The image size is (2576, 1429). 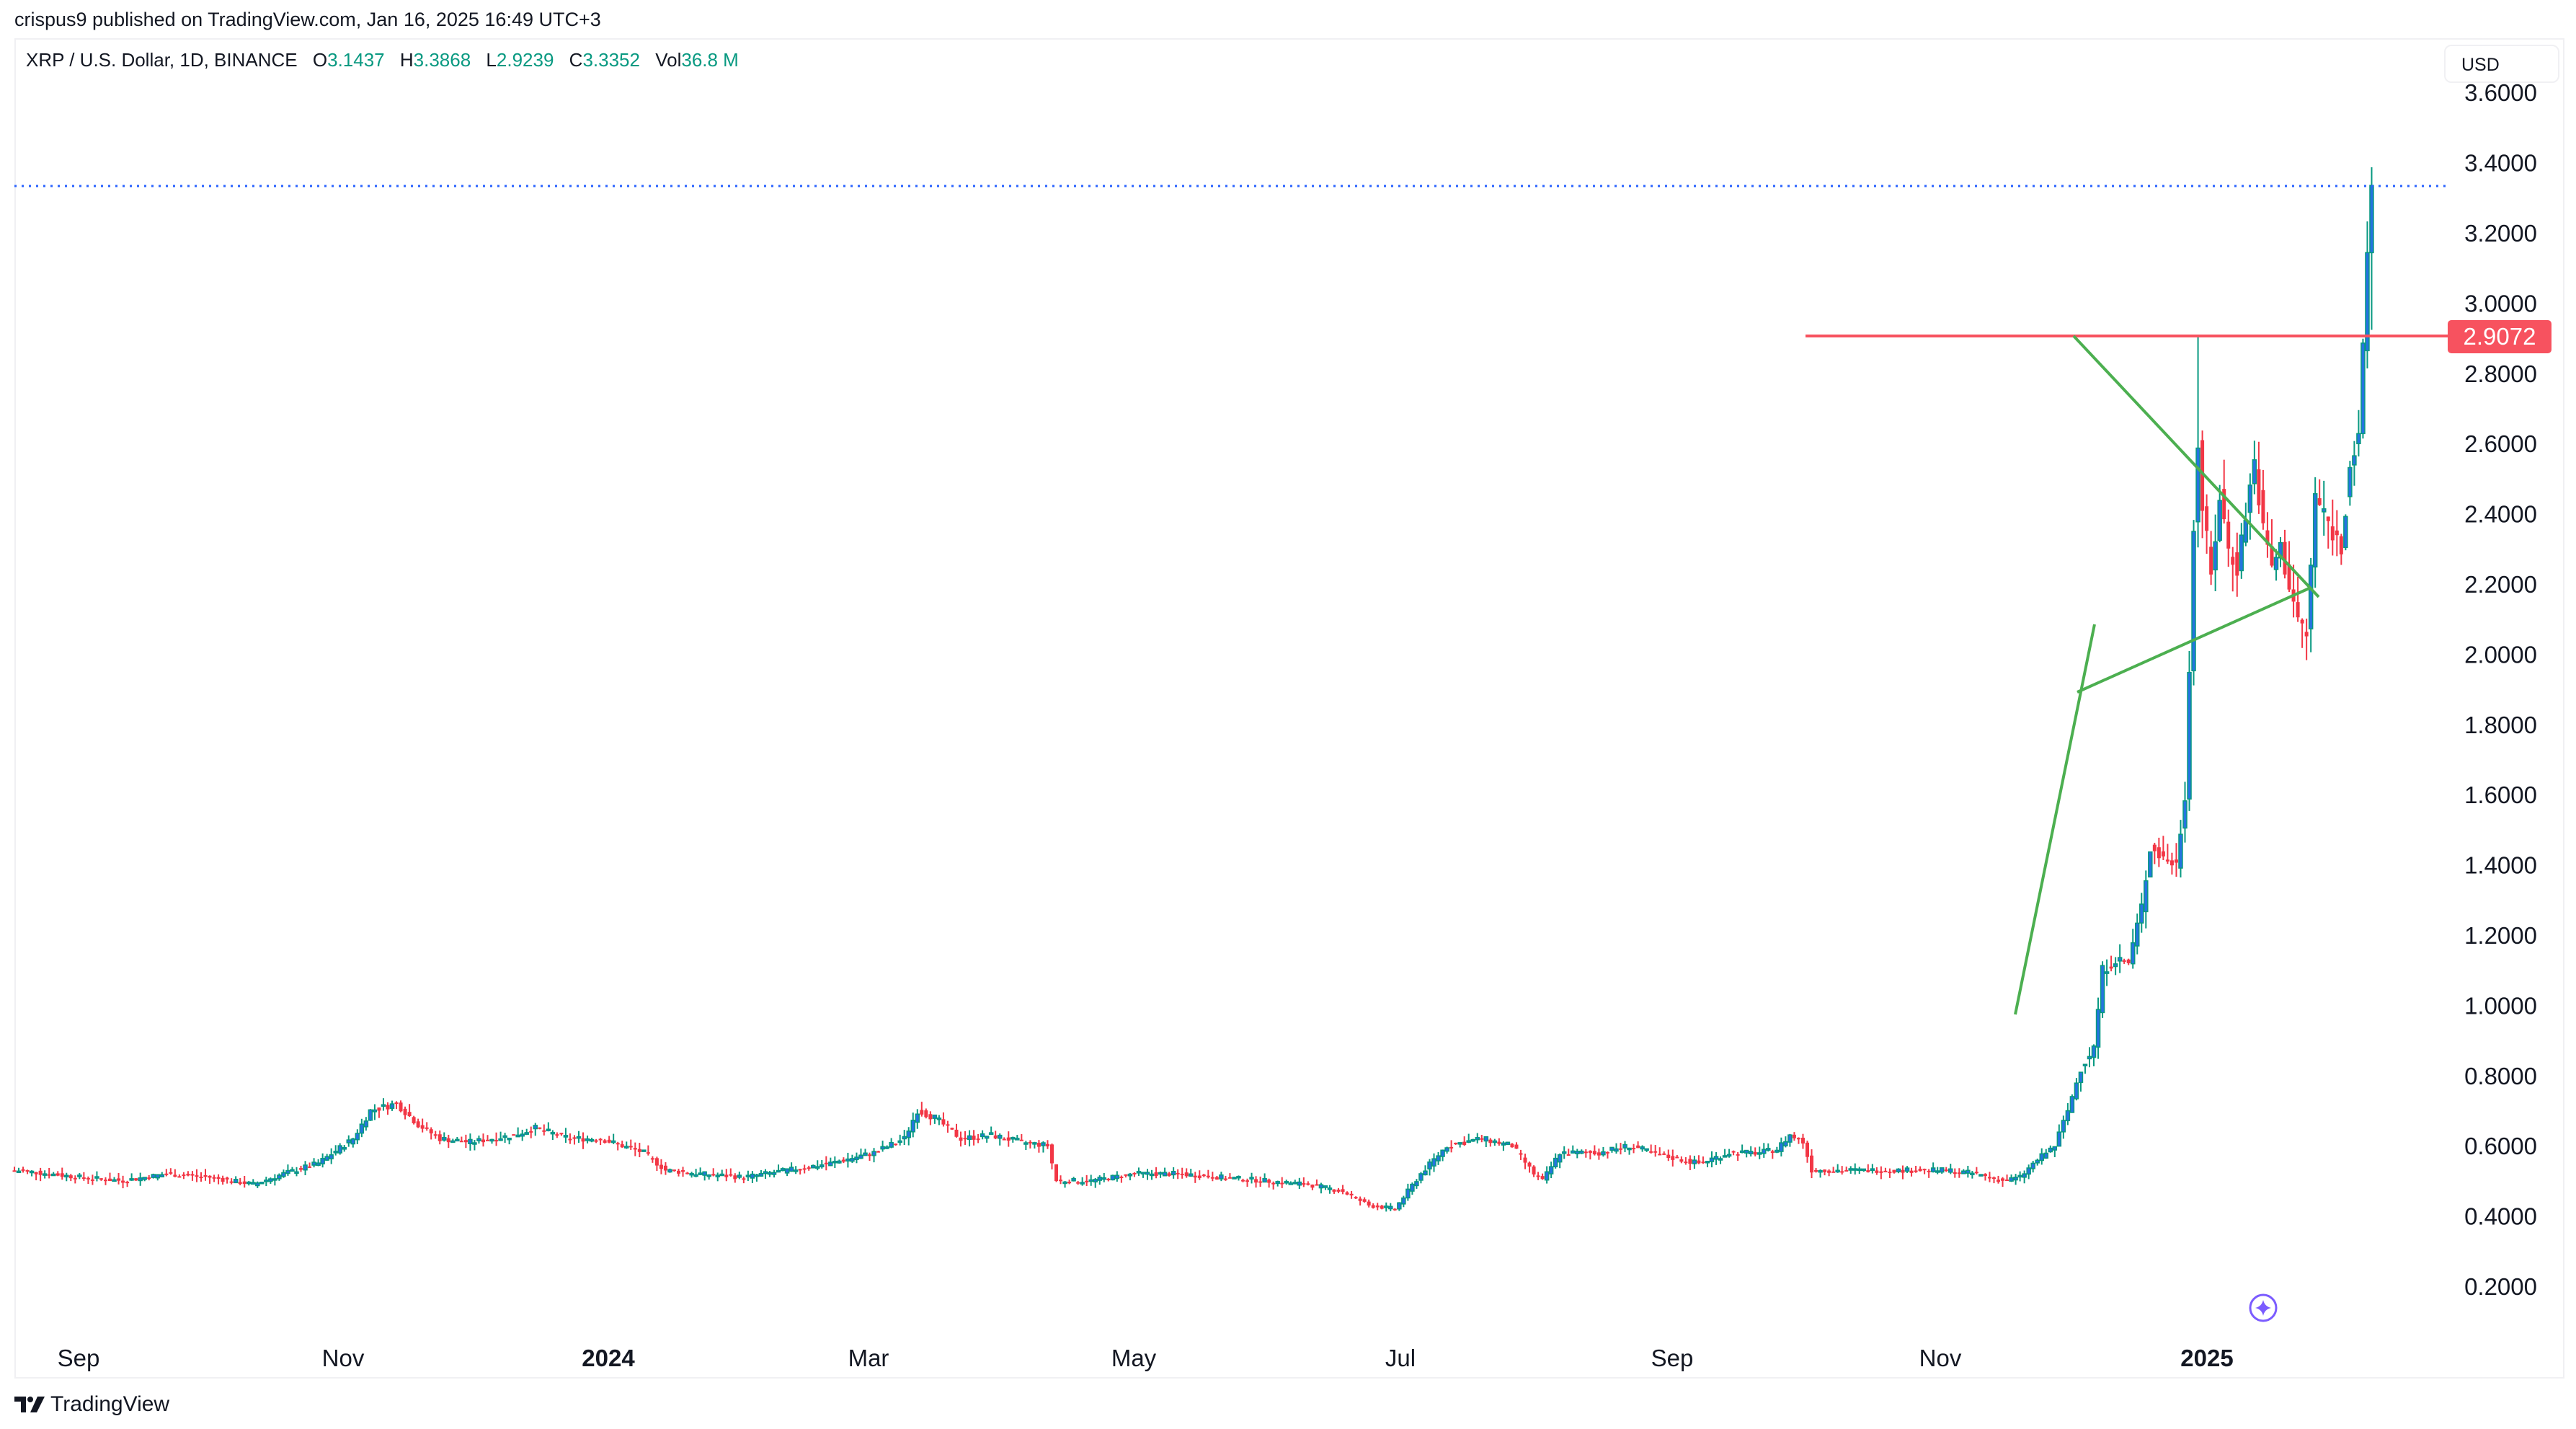 I want to click on open-label: O, so click(x=320, y=60).